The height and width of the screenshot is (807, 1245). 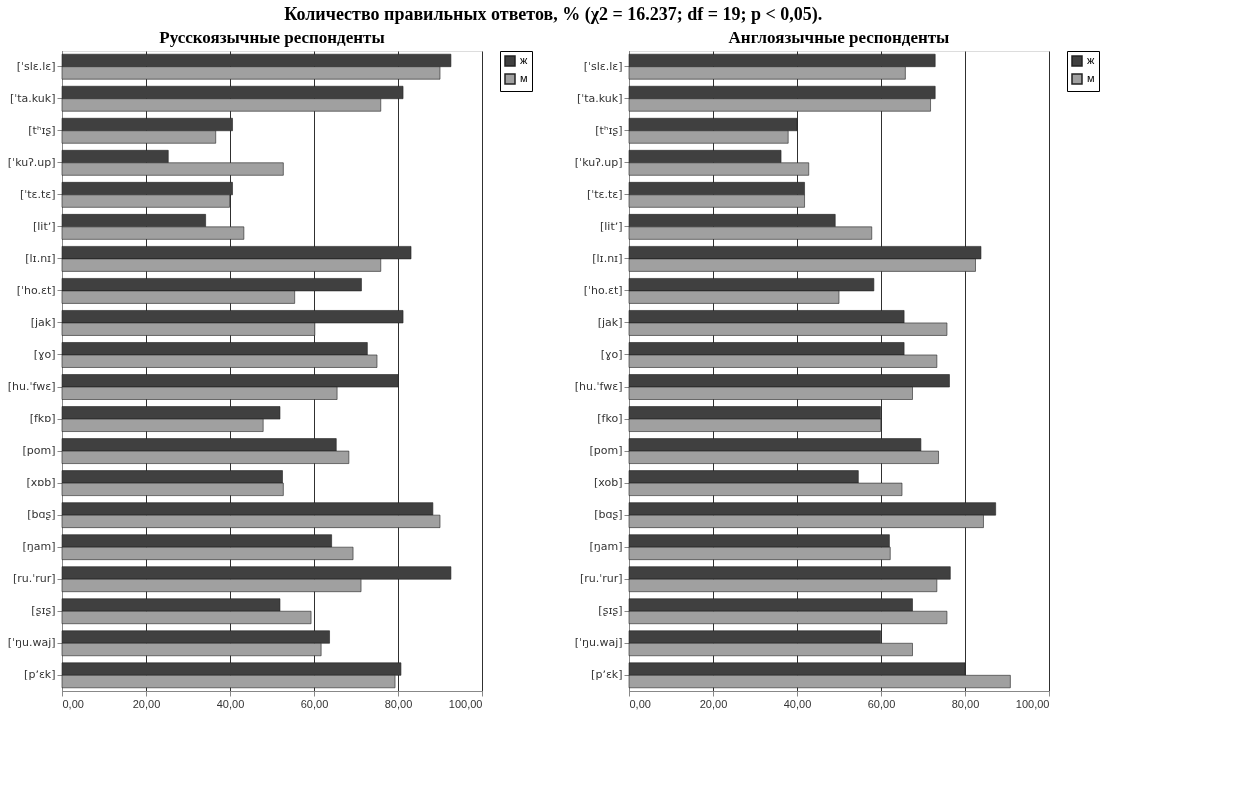 I want to click on chart-subtitle: Англоязычные респонденты, so click(x=839, y=37).